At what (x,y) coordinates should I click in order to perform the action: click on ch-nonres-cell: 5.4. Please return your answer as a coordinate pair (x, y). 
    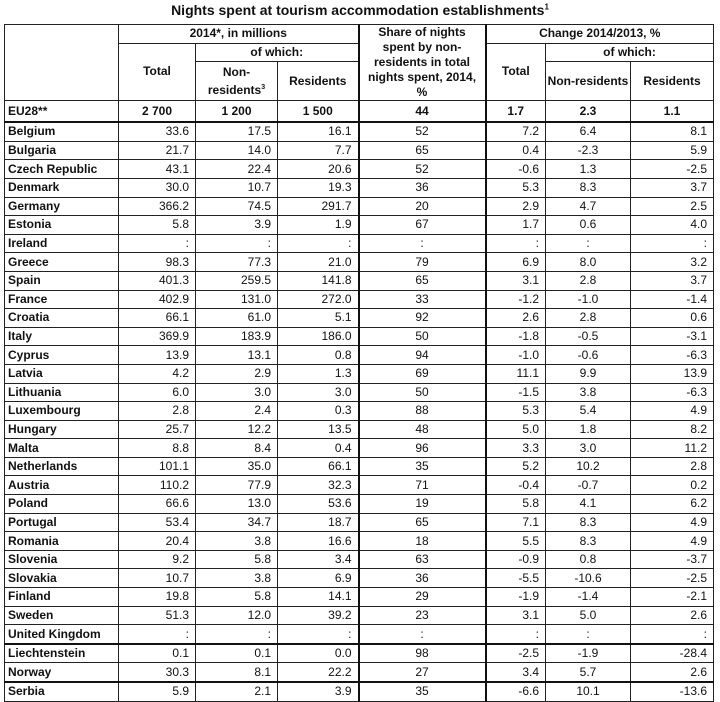
    Looking at the image, I should click on (588, 411).